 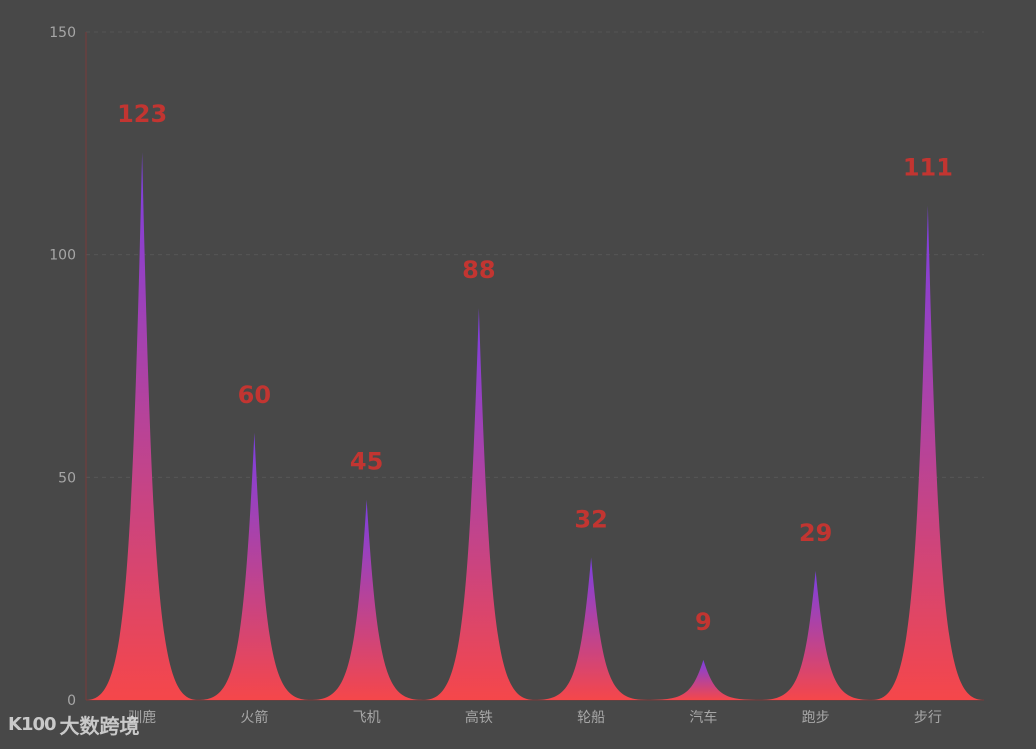 What do you see at coordinates (62, 256) in the screenshot?
I see `y-tick-label: 100` at bounding box center [62, 256].